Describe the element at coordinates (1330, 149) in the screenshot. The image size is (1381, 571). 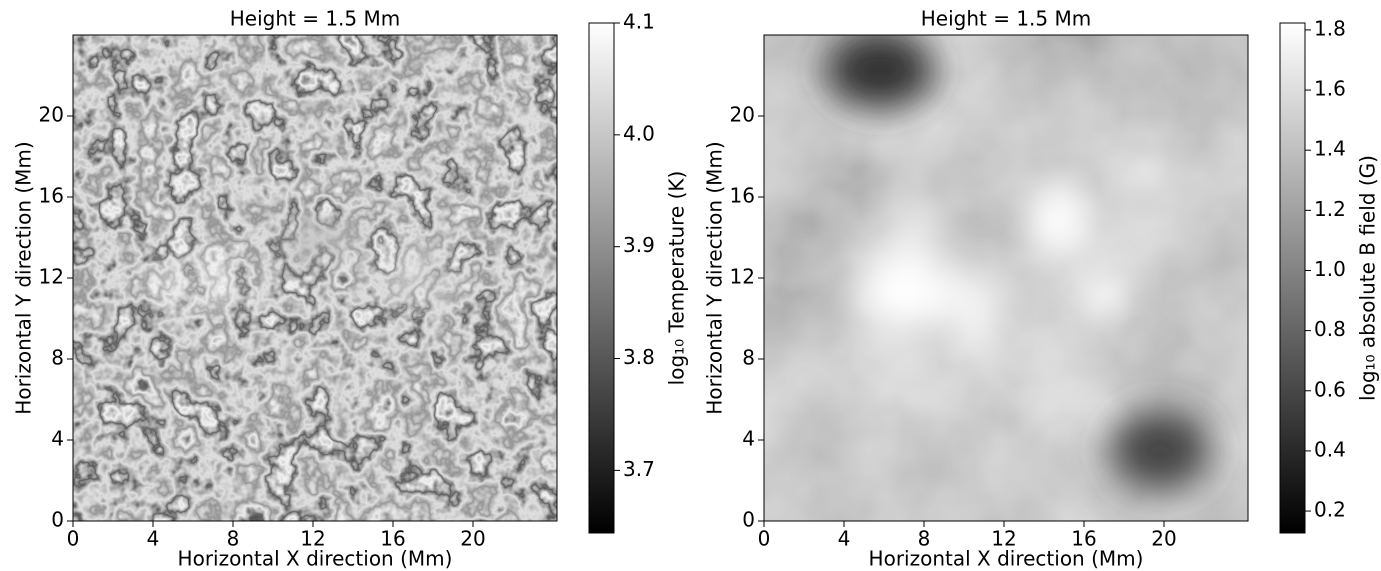
I see `colorbar-tick-label: 1.4` at that location.